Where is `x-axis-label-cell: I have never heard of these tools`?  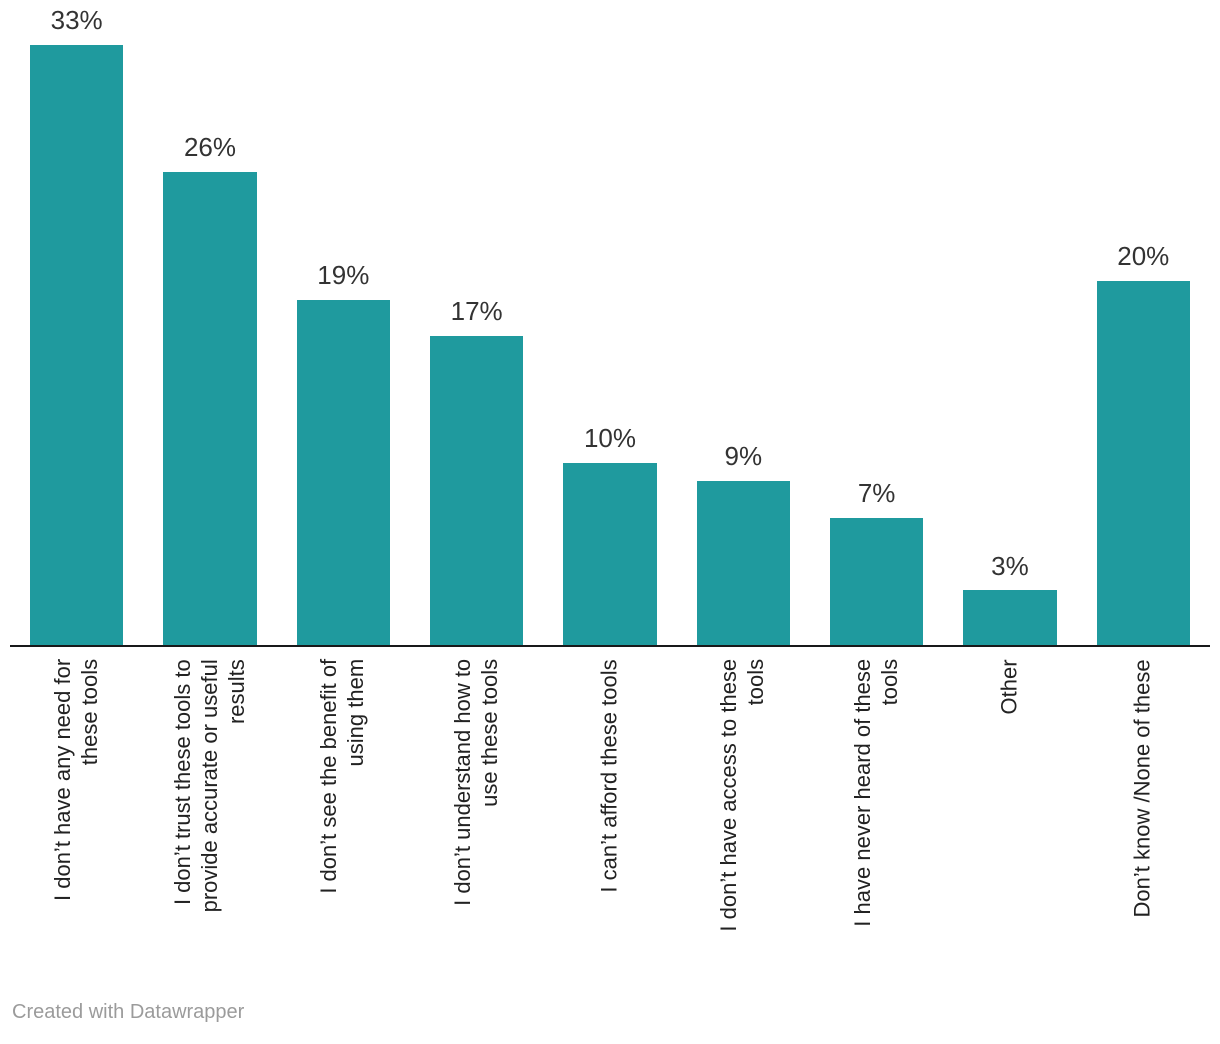
x-axis-label-cell: I have never heard of these tools is located at coordinates (876, 809).